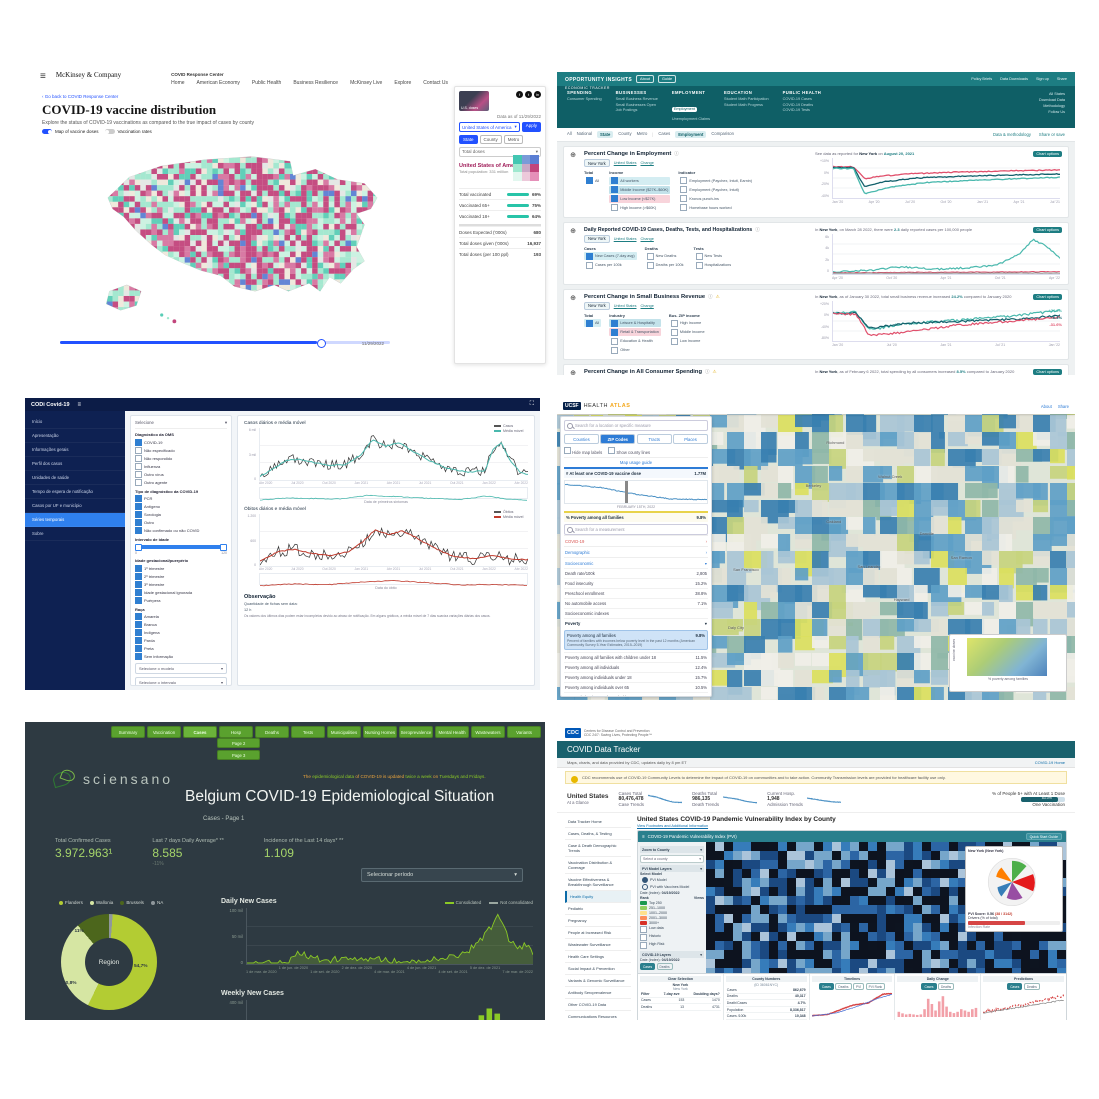 Image resolution: width=1099 pixels, height=1099 pixels. What do you see at coordinates (1063, 406) in the screenshot?
I see `header-link: Share` at bounding box center [1063, 406].